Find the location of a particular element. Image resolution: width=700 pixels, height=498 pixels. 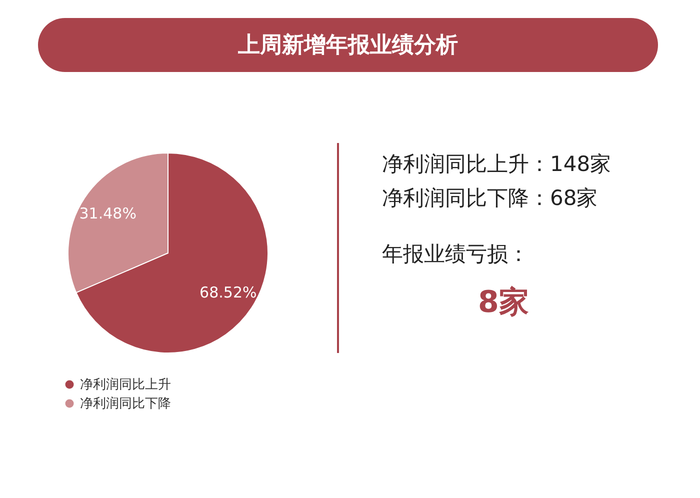

data-label: 68.52% is located at coordinates (228, 293).